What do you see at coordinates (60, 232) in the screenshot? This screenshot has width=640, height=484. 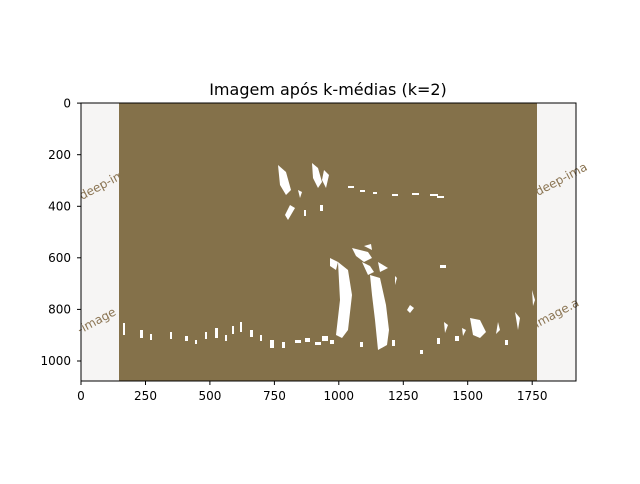 I see `y-axis: 0 200 400 600 800 1000` at bounding box center [60, 232].